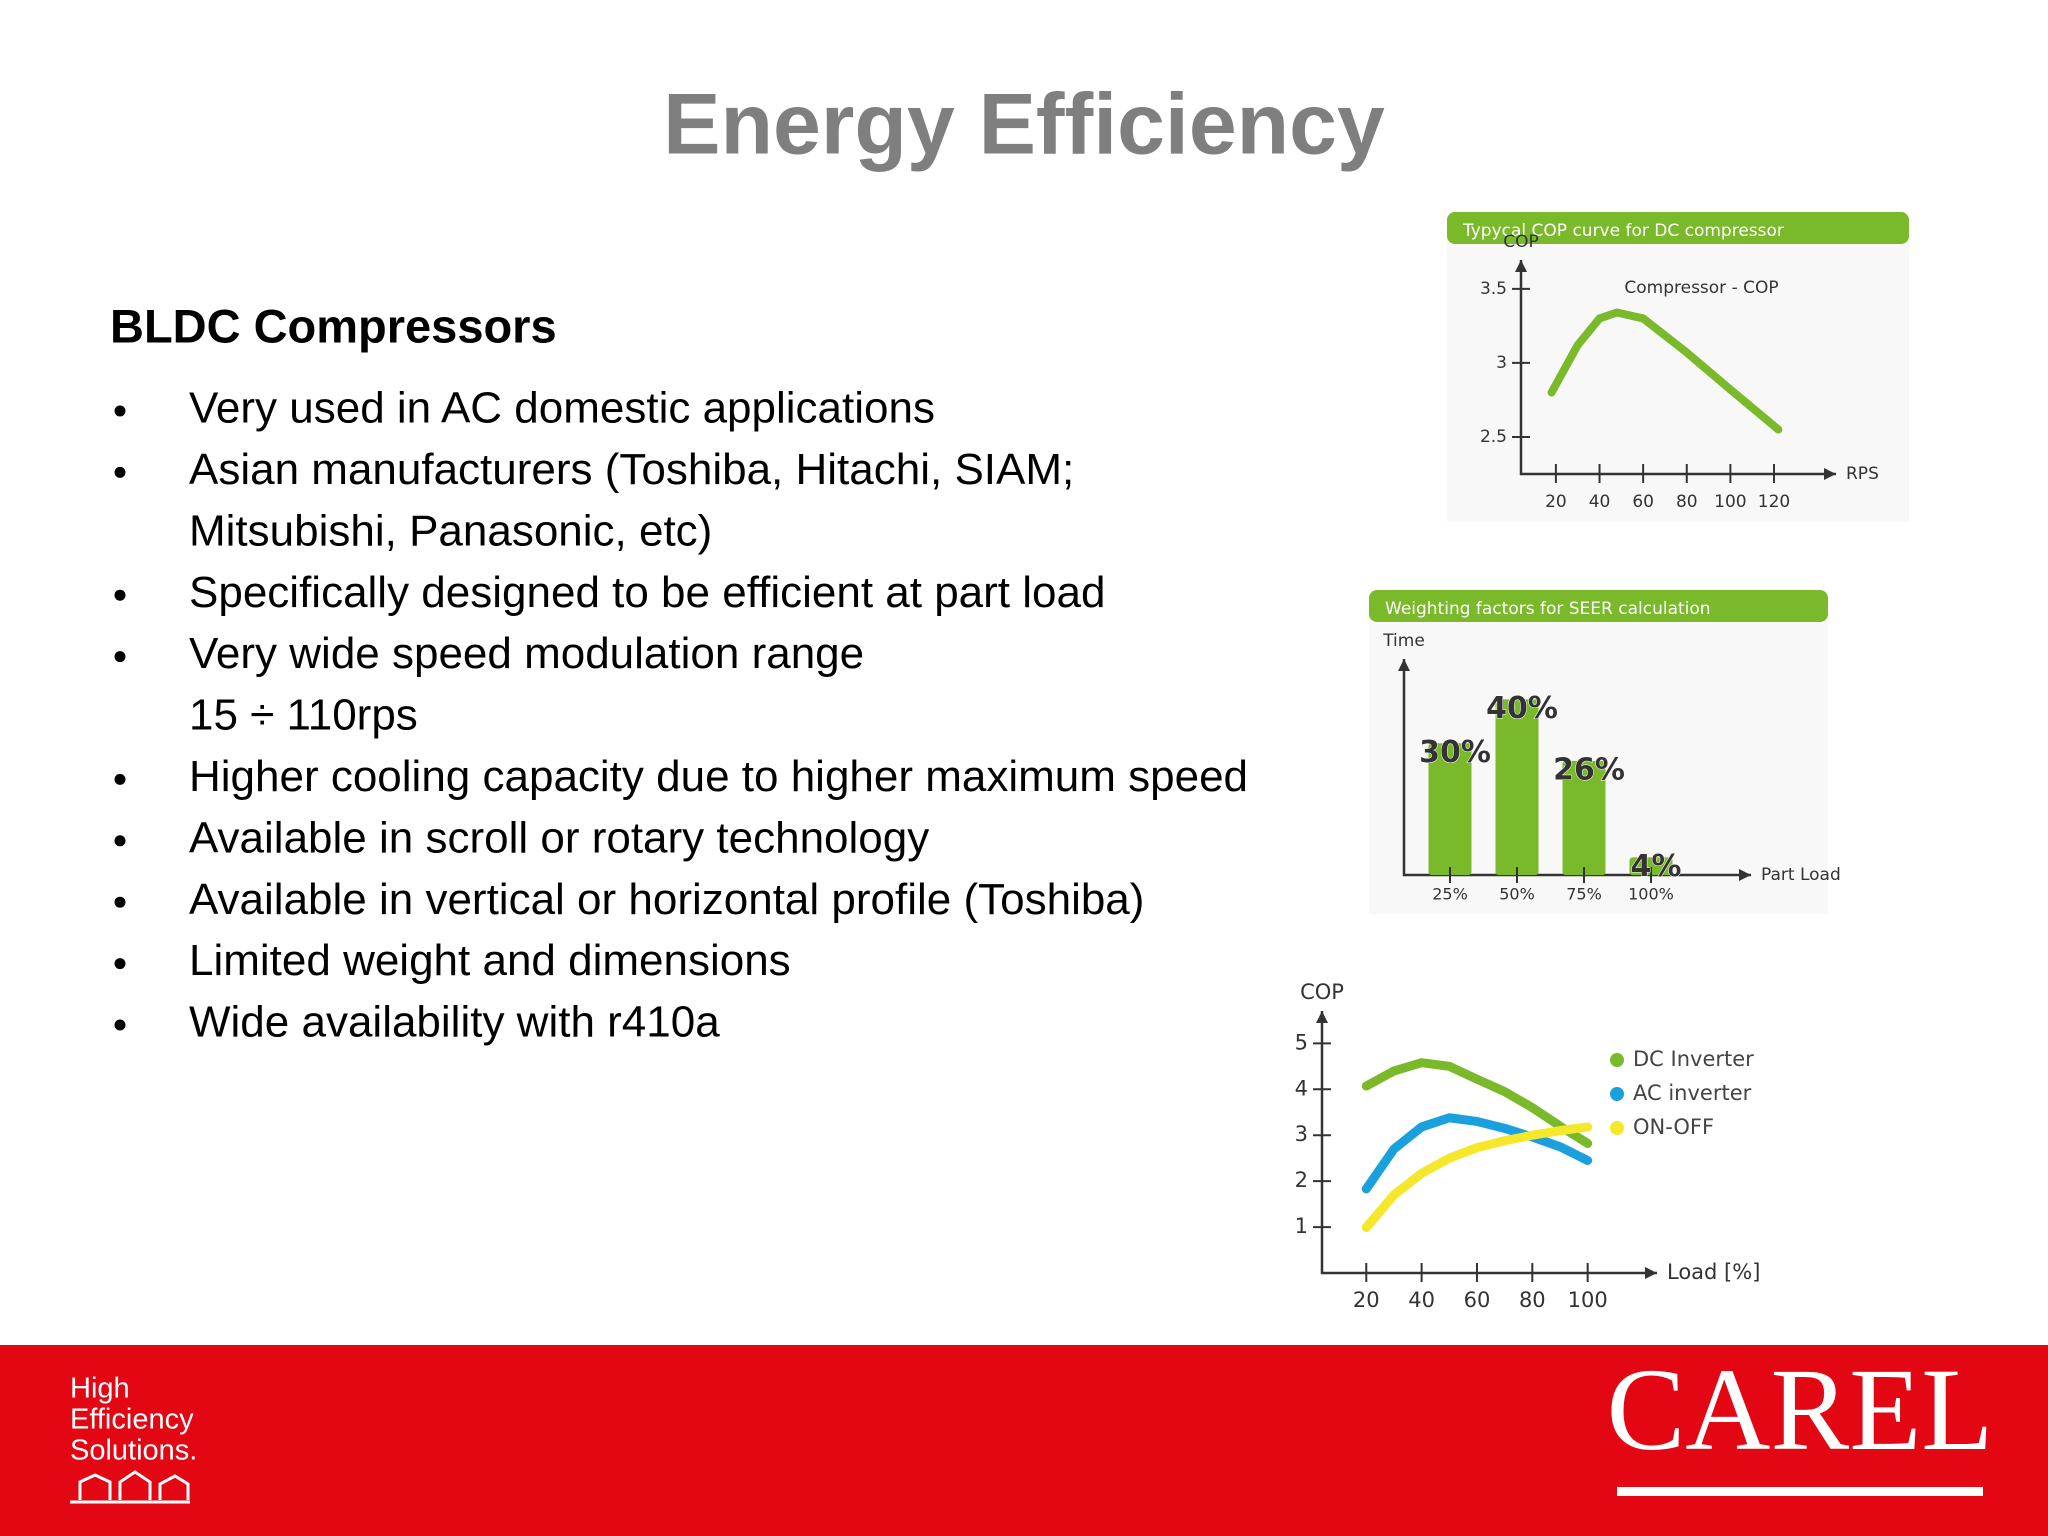  I want to click on logo-underline, so click(1800, 1491).